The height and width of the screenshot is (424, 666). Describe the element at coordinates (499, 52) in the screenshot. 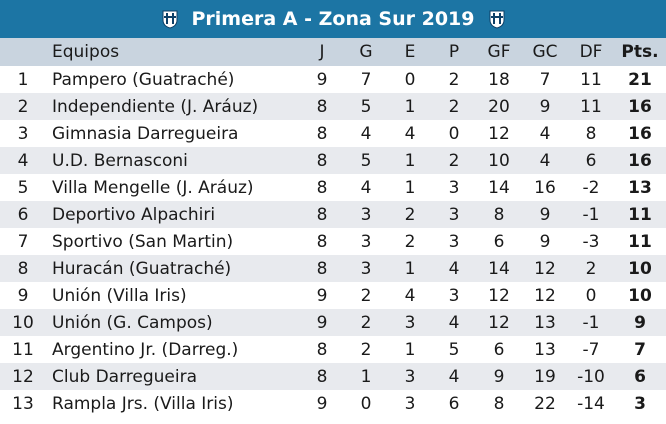

I see `header-goals-for: GF` at that location.